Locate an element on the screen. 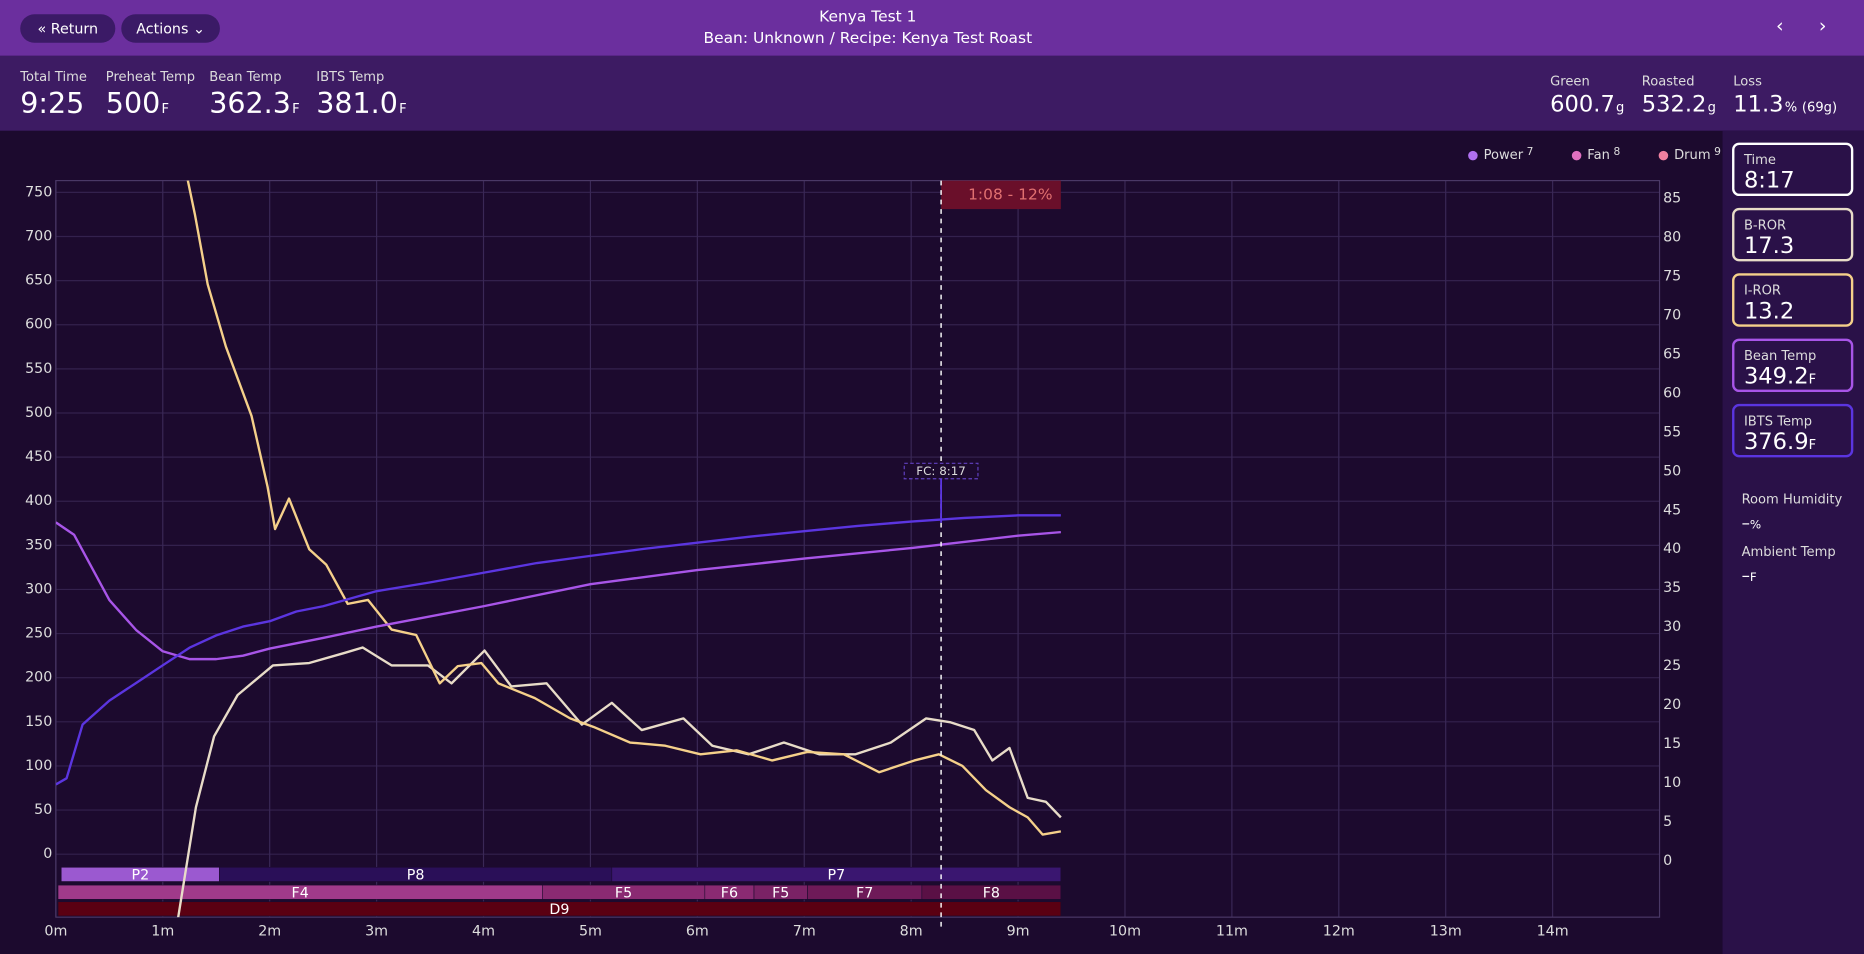  phase-label: P8 is located at coordinates (416, 876).